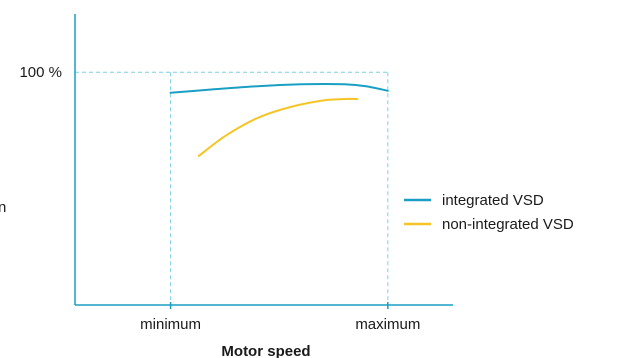 The image size is (633, 358). I want to click on series-lines, so click(279, 119).